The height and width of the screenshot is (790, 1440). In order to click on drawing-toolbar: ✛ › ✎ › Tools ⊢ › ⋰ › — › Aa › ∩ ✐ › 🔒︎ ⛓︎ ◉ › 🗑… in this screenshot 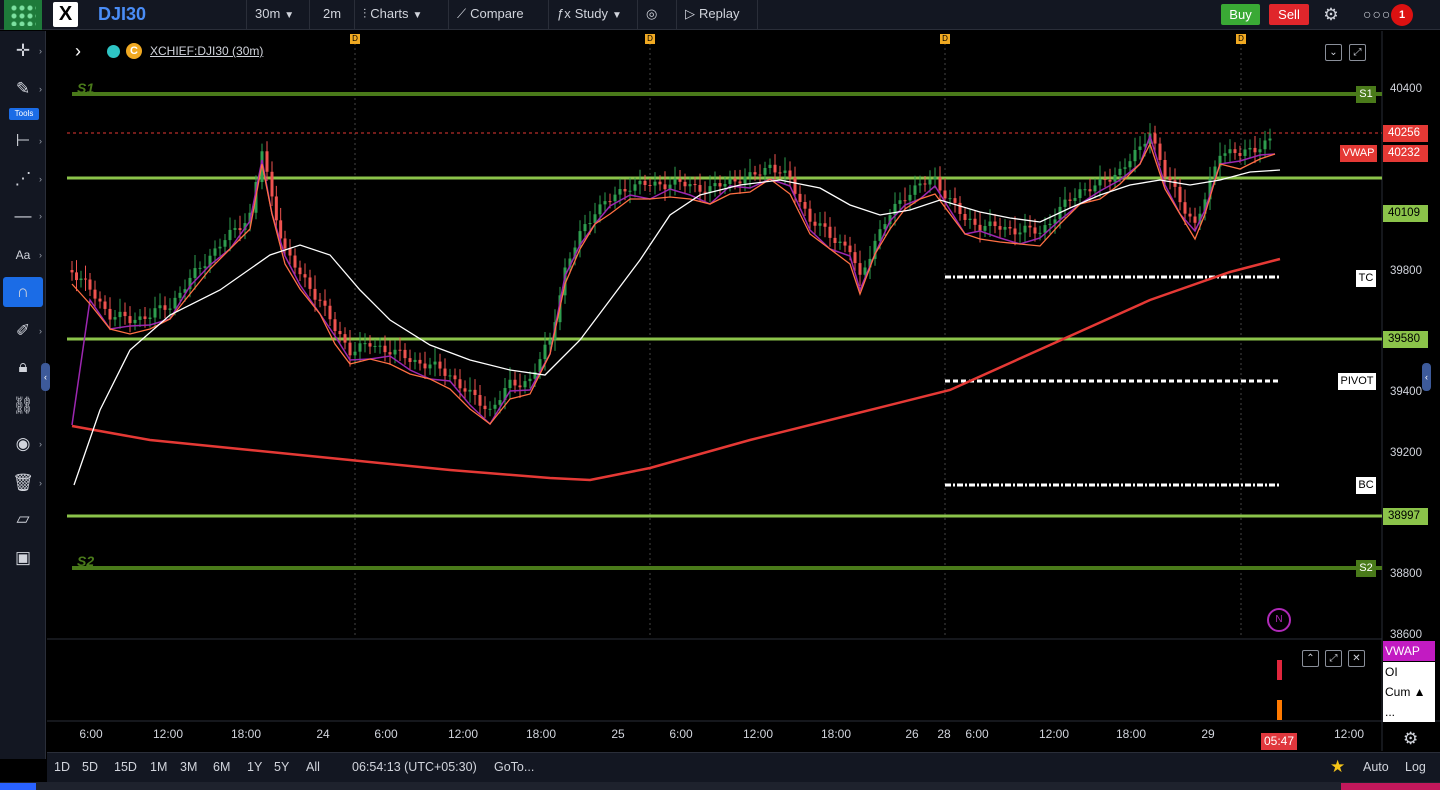, I will do `click(23, 395)`.